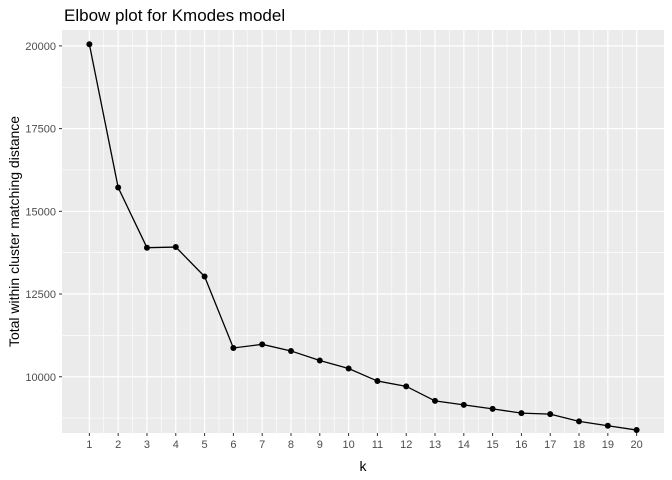  What do you see at coordinates (118, 187) in the screenshot?
I see `data-point-k2` at bounding box center [118, 187].